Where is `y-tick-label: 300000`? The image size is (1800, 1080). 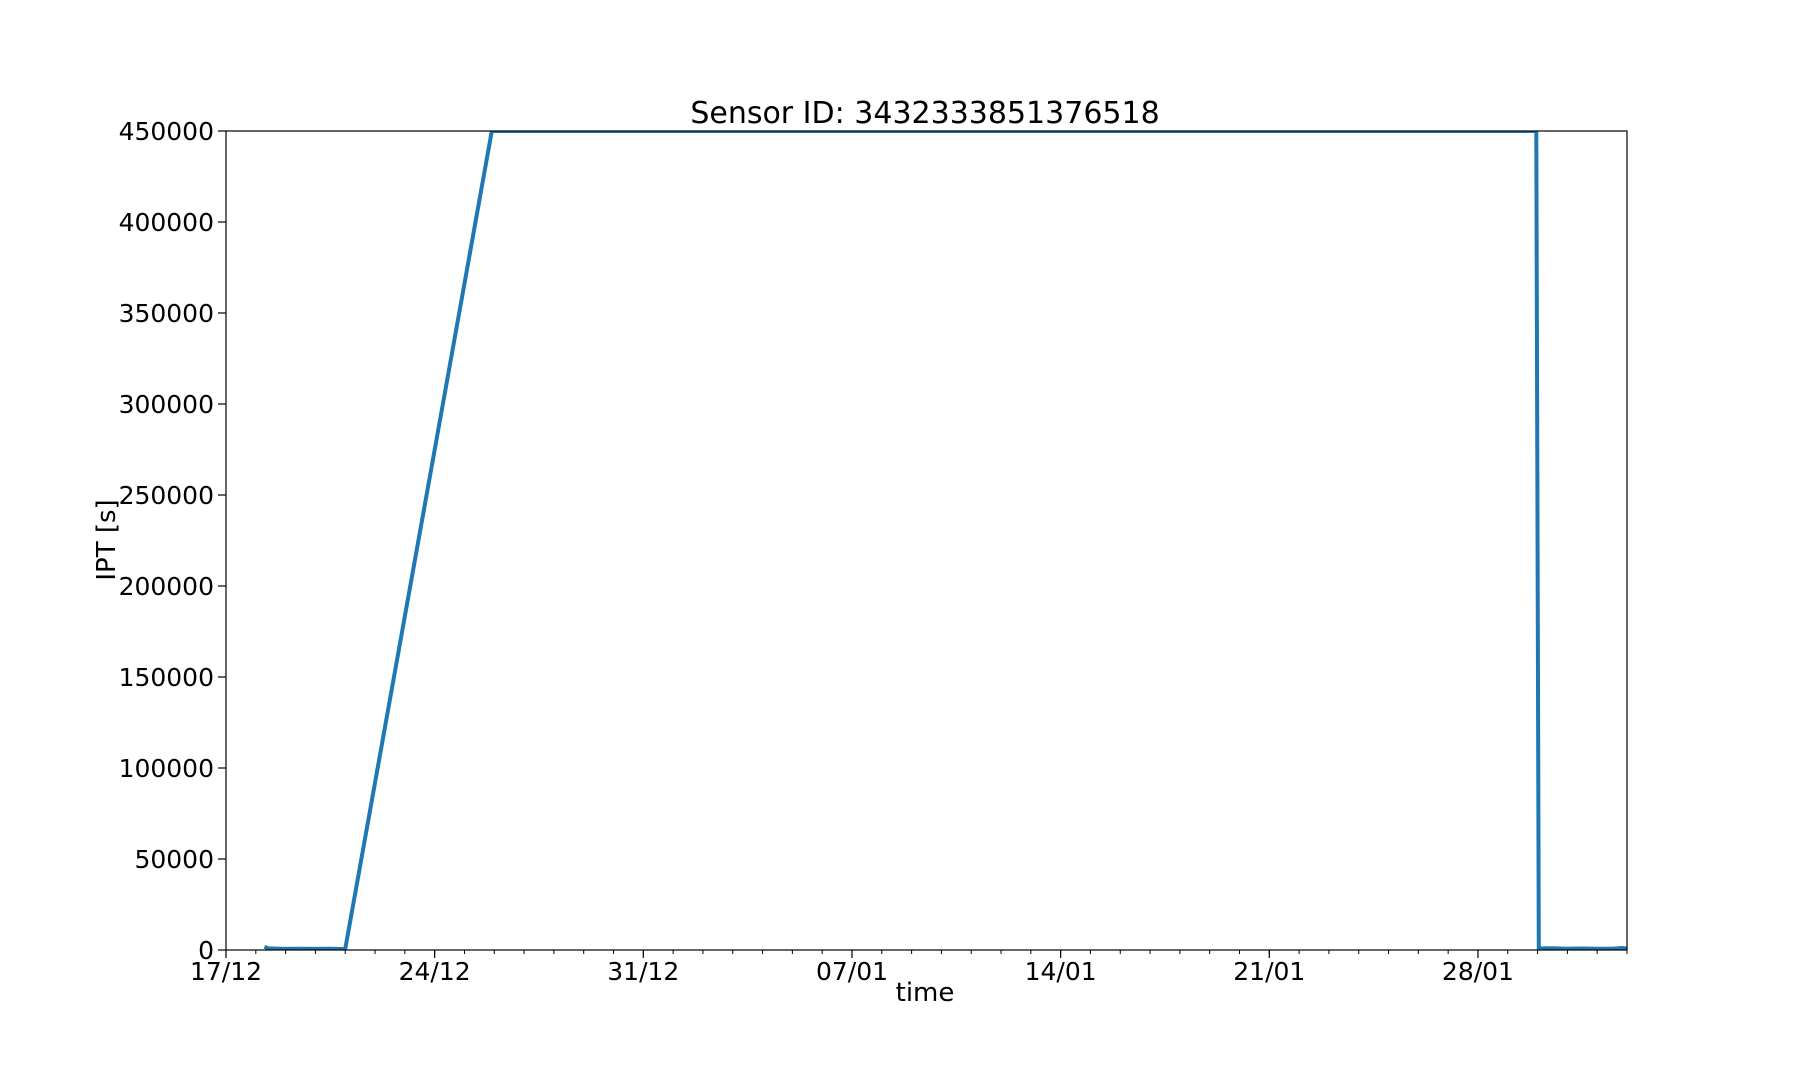 y-tick-label: 300000 is located at coordinates (166, 404).